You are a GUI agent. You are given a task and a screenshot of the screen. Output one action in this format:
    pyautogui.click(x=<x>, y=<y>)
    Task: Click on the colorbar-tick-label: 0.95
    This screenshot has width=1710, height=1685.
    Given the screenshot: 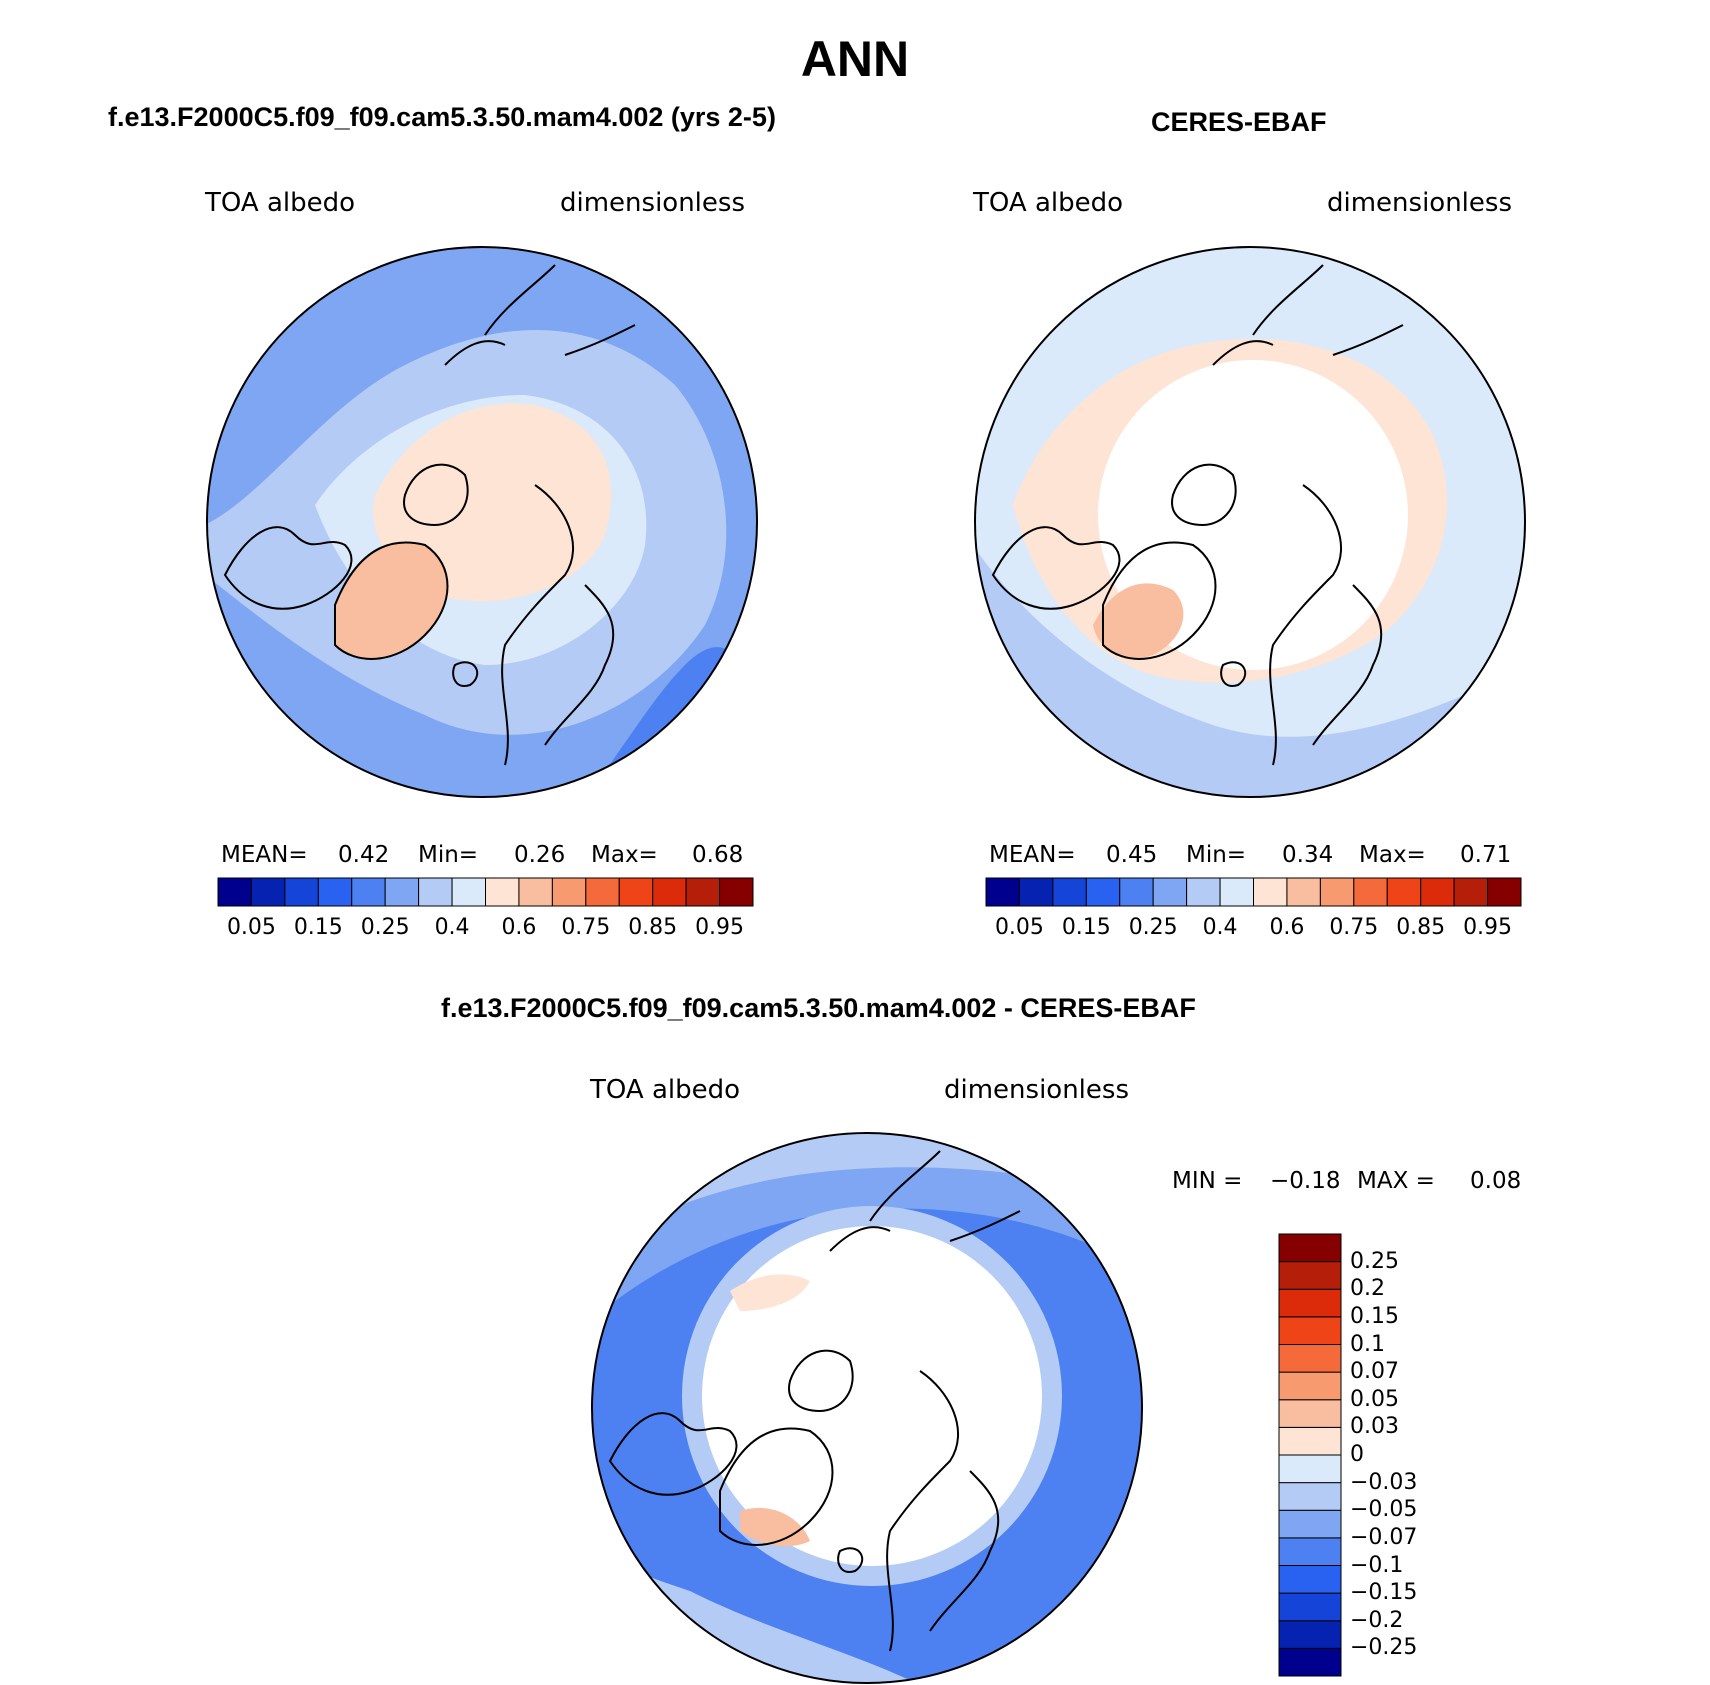 What is the action you would take?
    pyautogui.click(x=1488, y=927)
    